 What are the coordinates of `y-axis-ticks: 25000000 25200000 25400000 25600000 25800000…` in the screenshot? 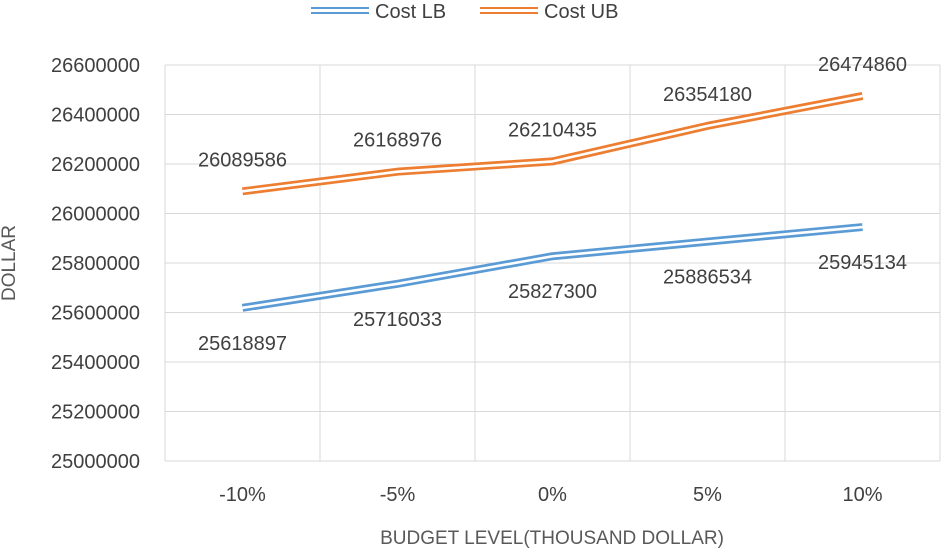 It's located at (95, 264).